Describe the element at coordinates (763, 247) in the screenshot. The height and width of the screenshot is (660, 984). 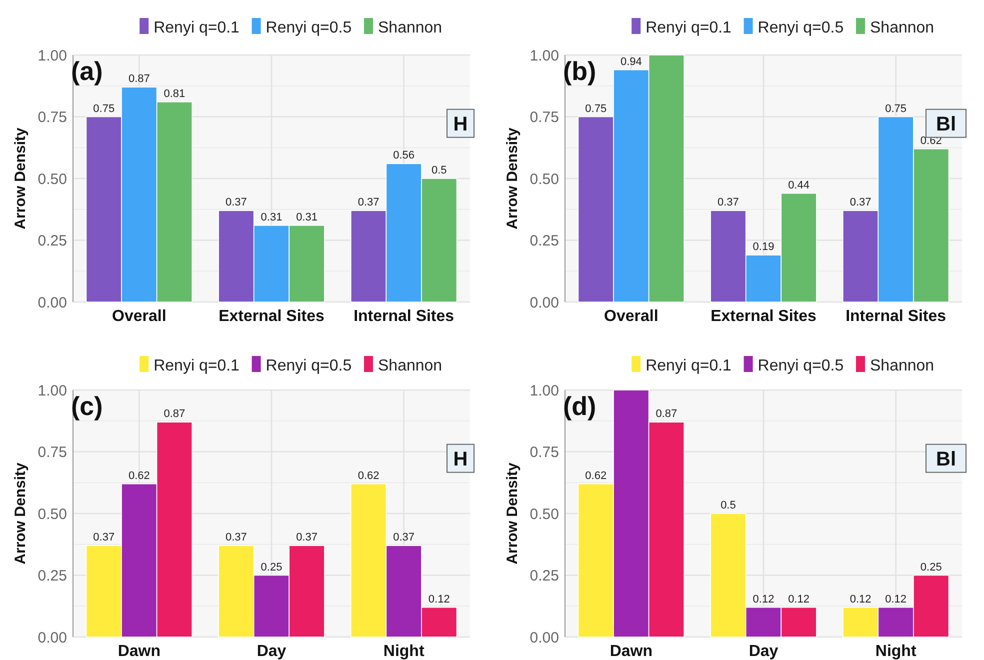
I see `data-label: 0.19` at that location.